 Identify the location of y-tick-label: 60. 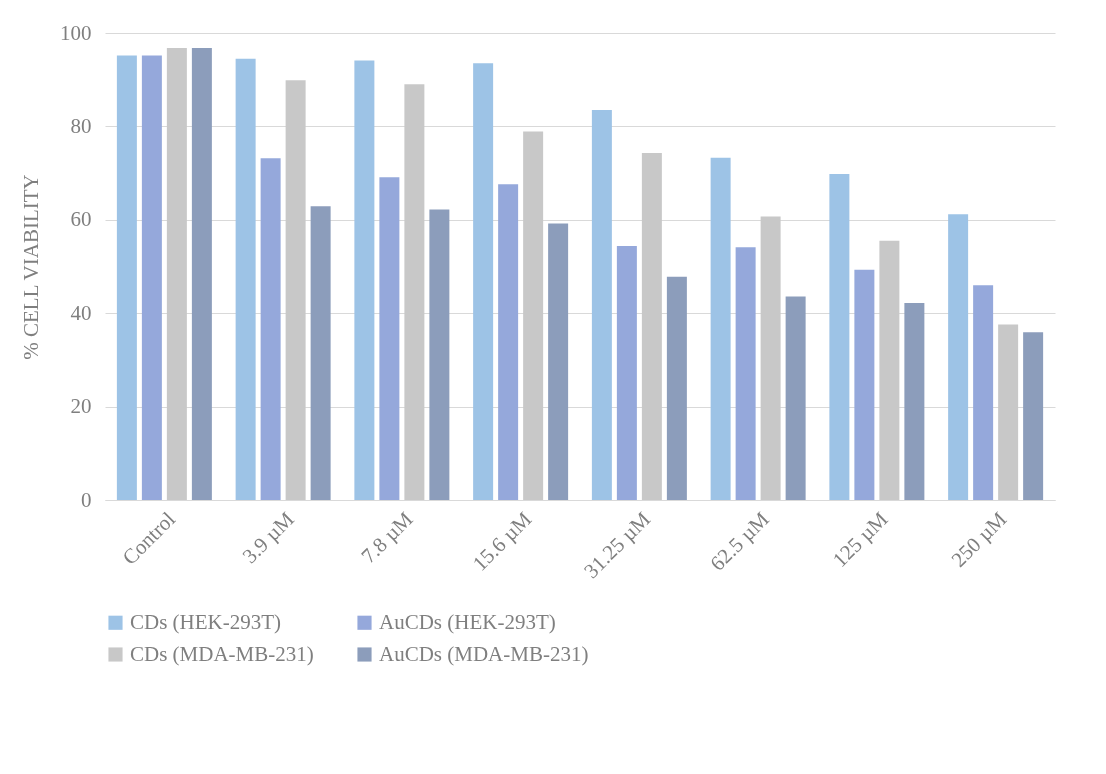
(81, 219).